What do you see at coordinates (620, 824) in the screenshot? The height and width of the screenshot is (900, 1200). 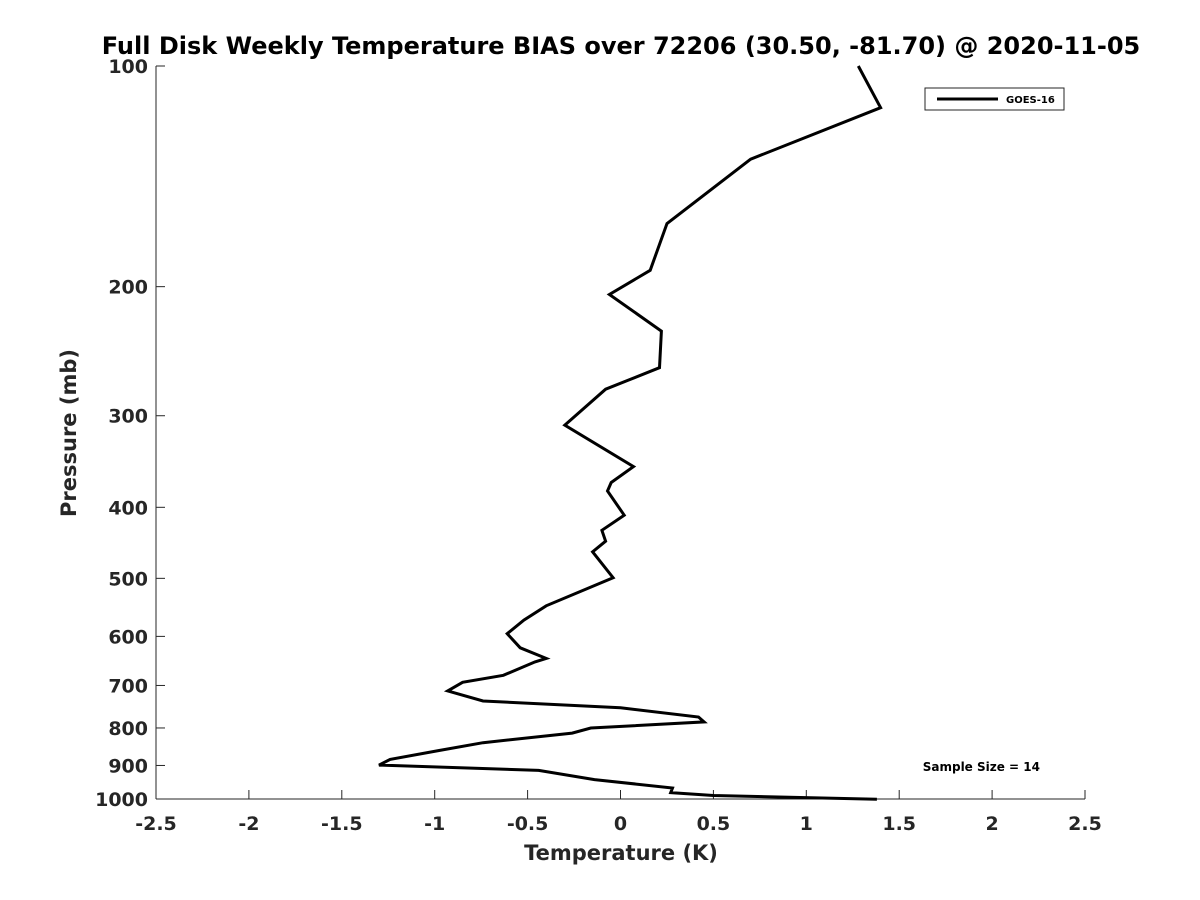 I see `x-tick-label: 0` at bounding box center [620, 824].